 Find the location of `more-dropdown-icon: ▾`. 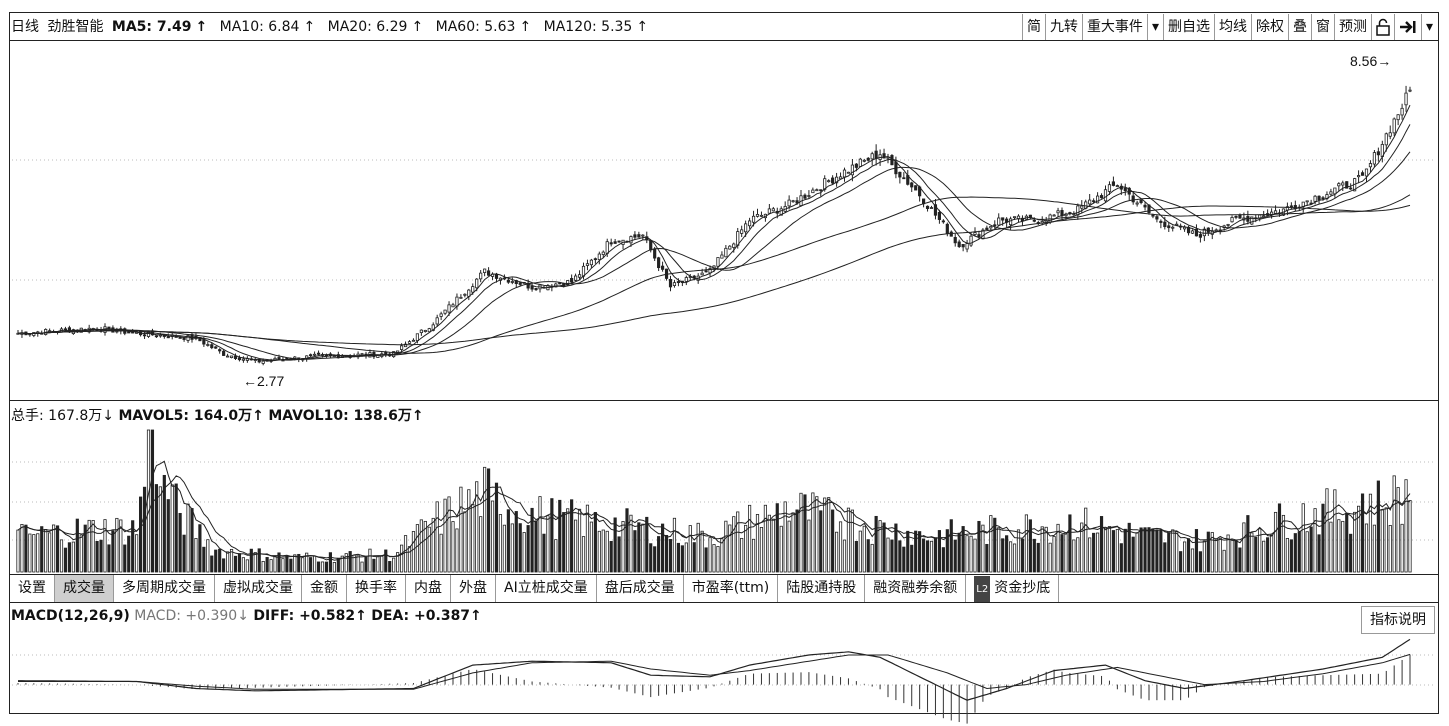

more-dropdown-icon: ▾ is located at coordinates (1428, 27).